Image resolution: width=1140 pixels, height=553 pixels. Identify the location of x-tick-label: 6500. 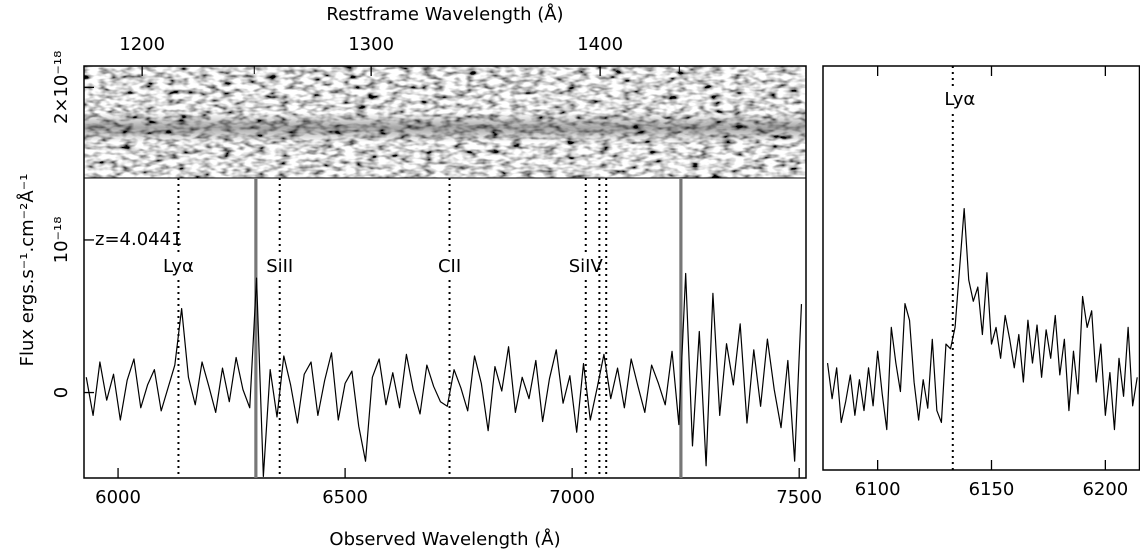
(345, 497).